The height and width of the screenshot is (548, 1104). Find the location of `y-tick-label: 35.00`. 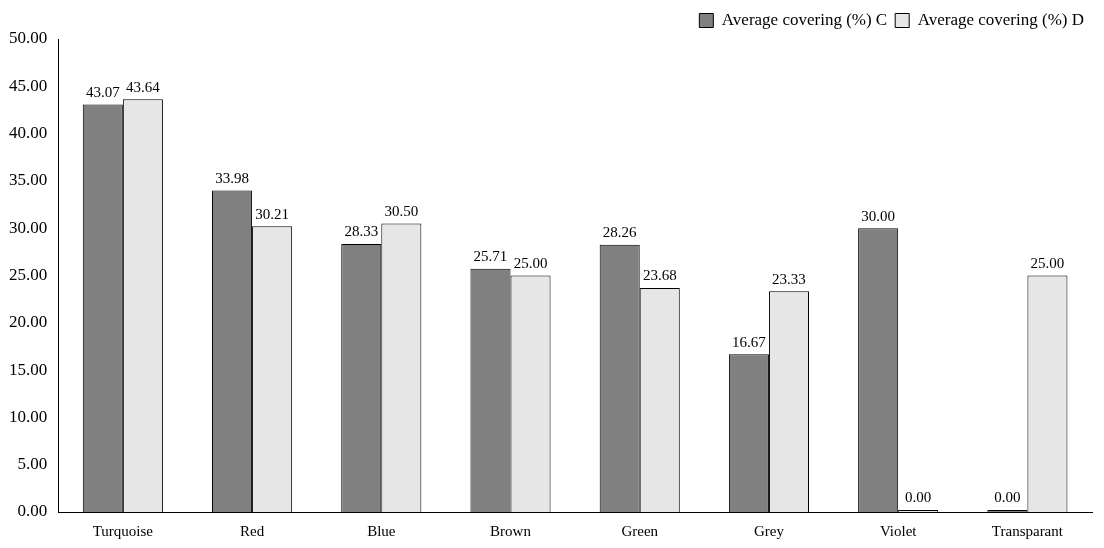

y-tick-label: 35.00 is located at coordinates (28, 180).